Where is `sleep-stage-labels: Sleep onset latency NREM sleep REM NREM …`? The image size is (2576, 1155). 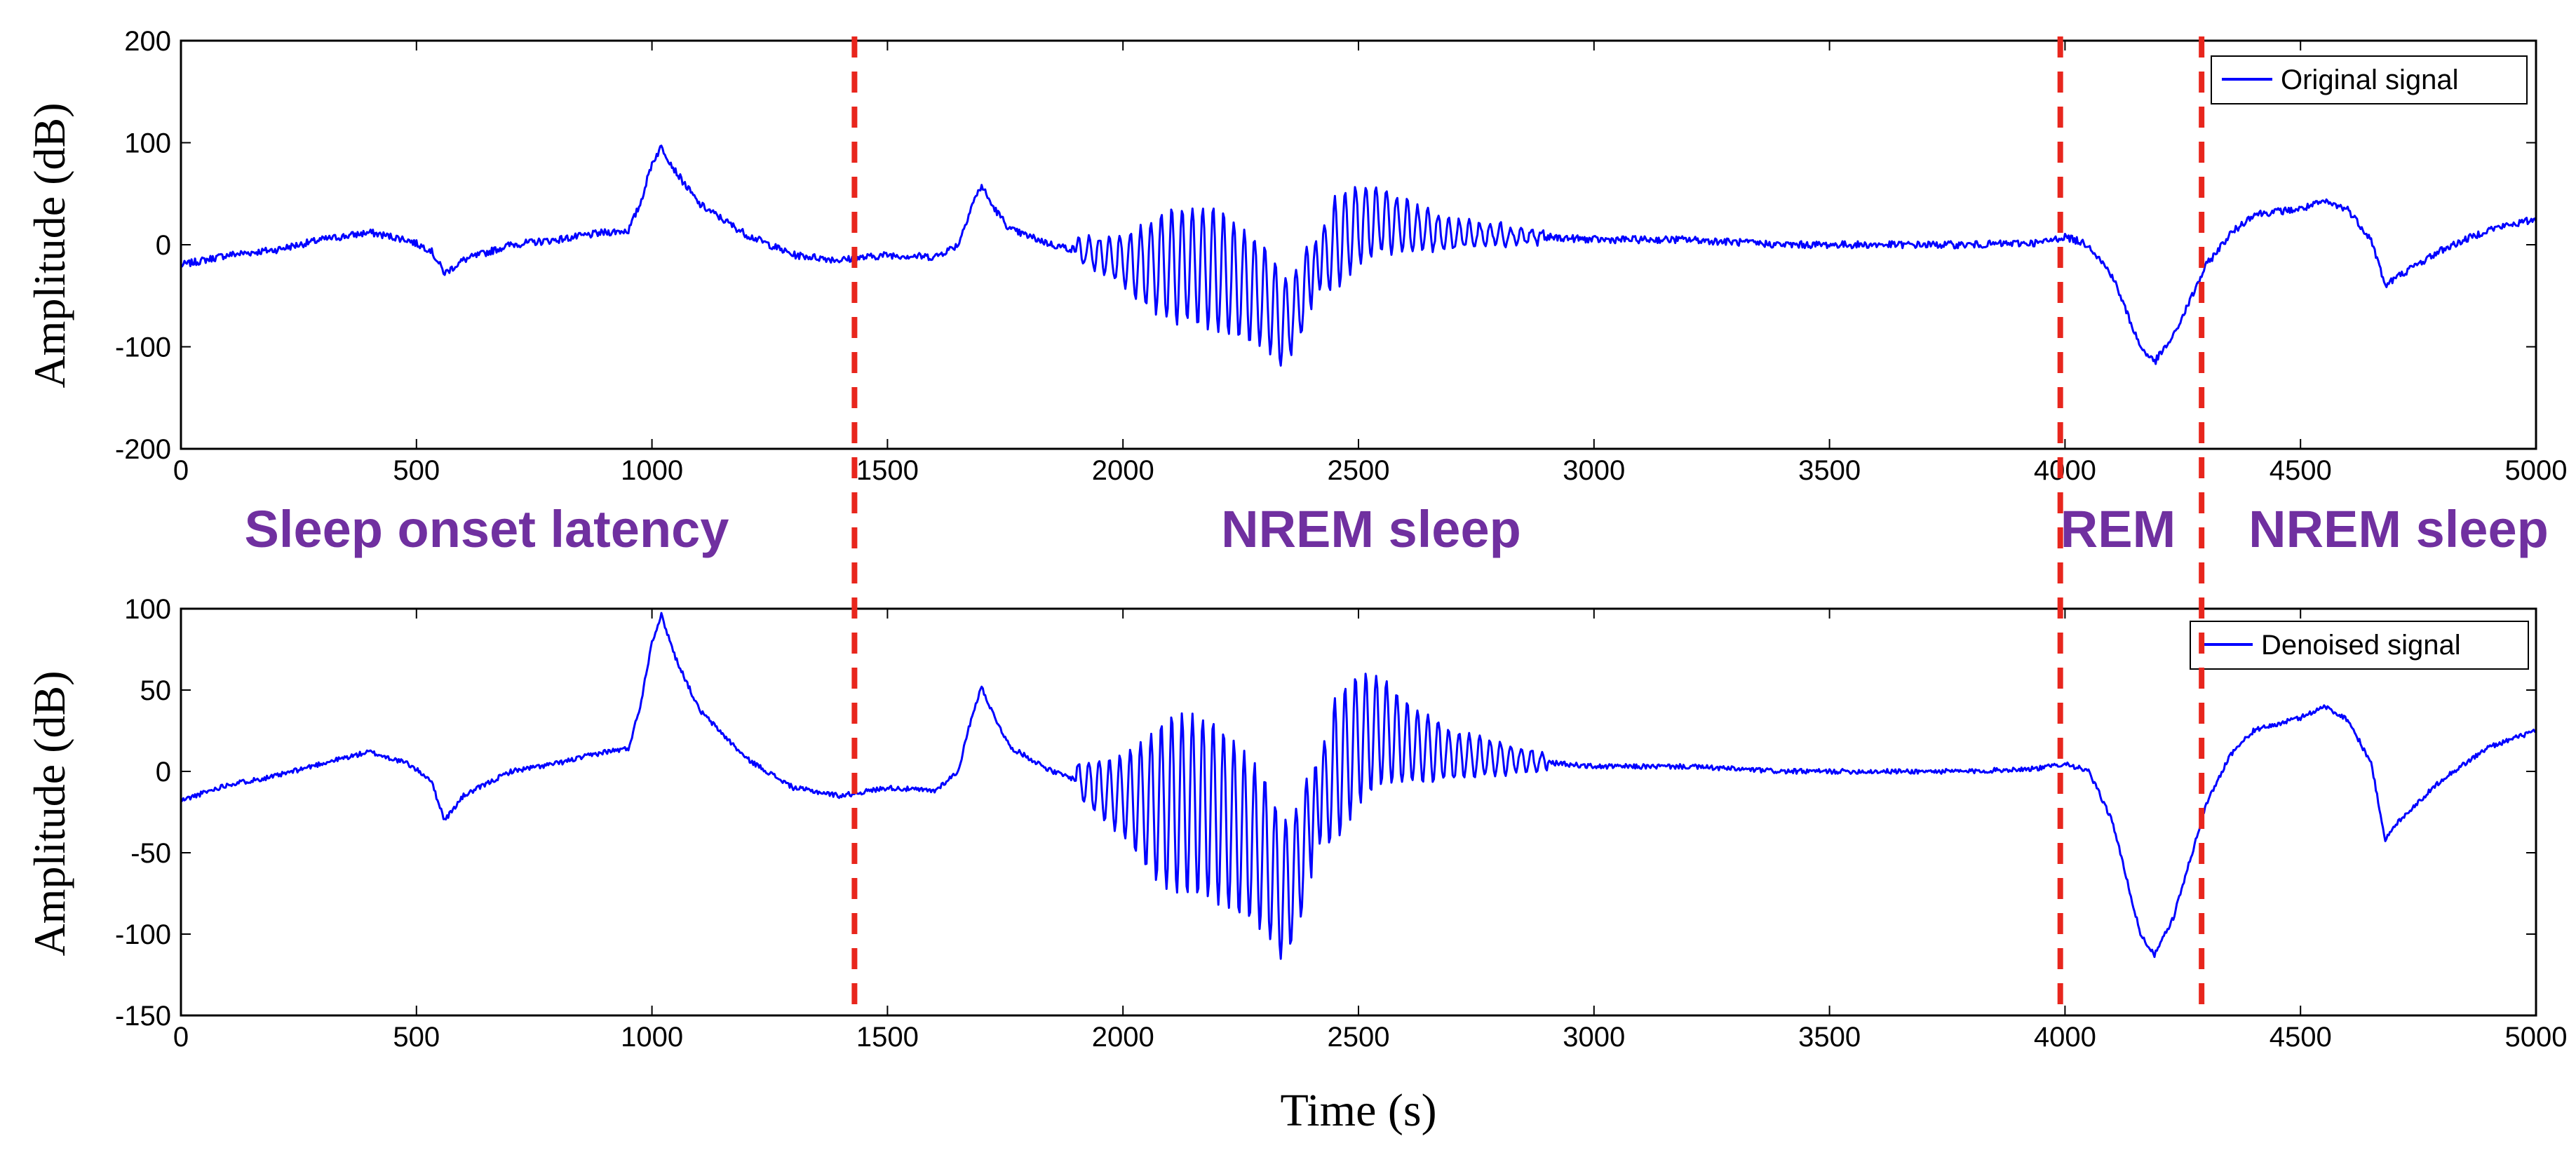 sleep-stage-labels: Sleep onset latency NREM sleep REM NREM … is located at coordinates (1397, 529).